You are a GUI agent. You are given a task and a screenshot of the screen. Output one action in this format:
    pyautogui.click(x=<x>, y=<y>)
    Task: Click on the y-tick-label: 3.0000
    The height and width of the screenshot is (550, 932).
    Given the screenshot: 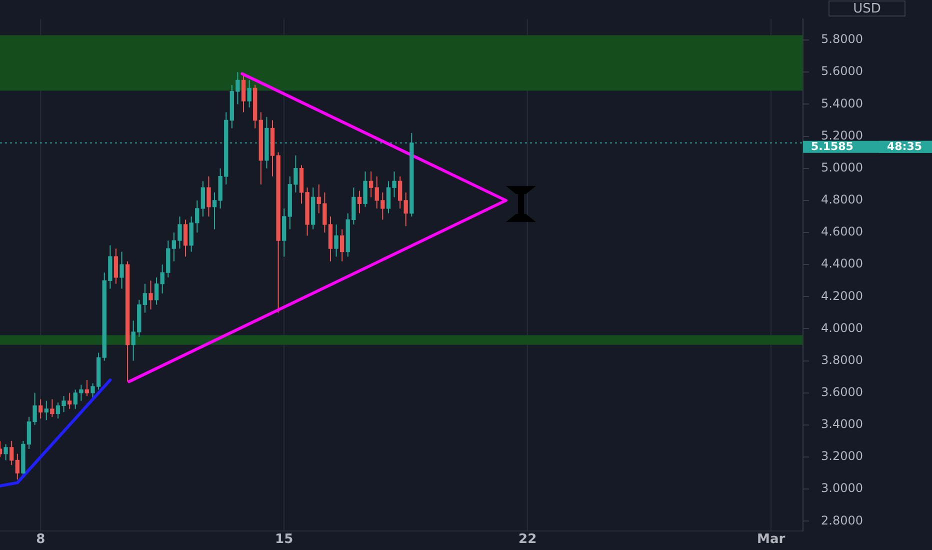 What is the action you would take?
    pyautogui.click(x=842, y=488)
    